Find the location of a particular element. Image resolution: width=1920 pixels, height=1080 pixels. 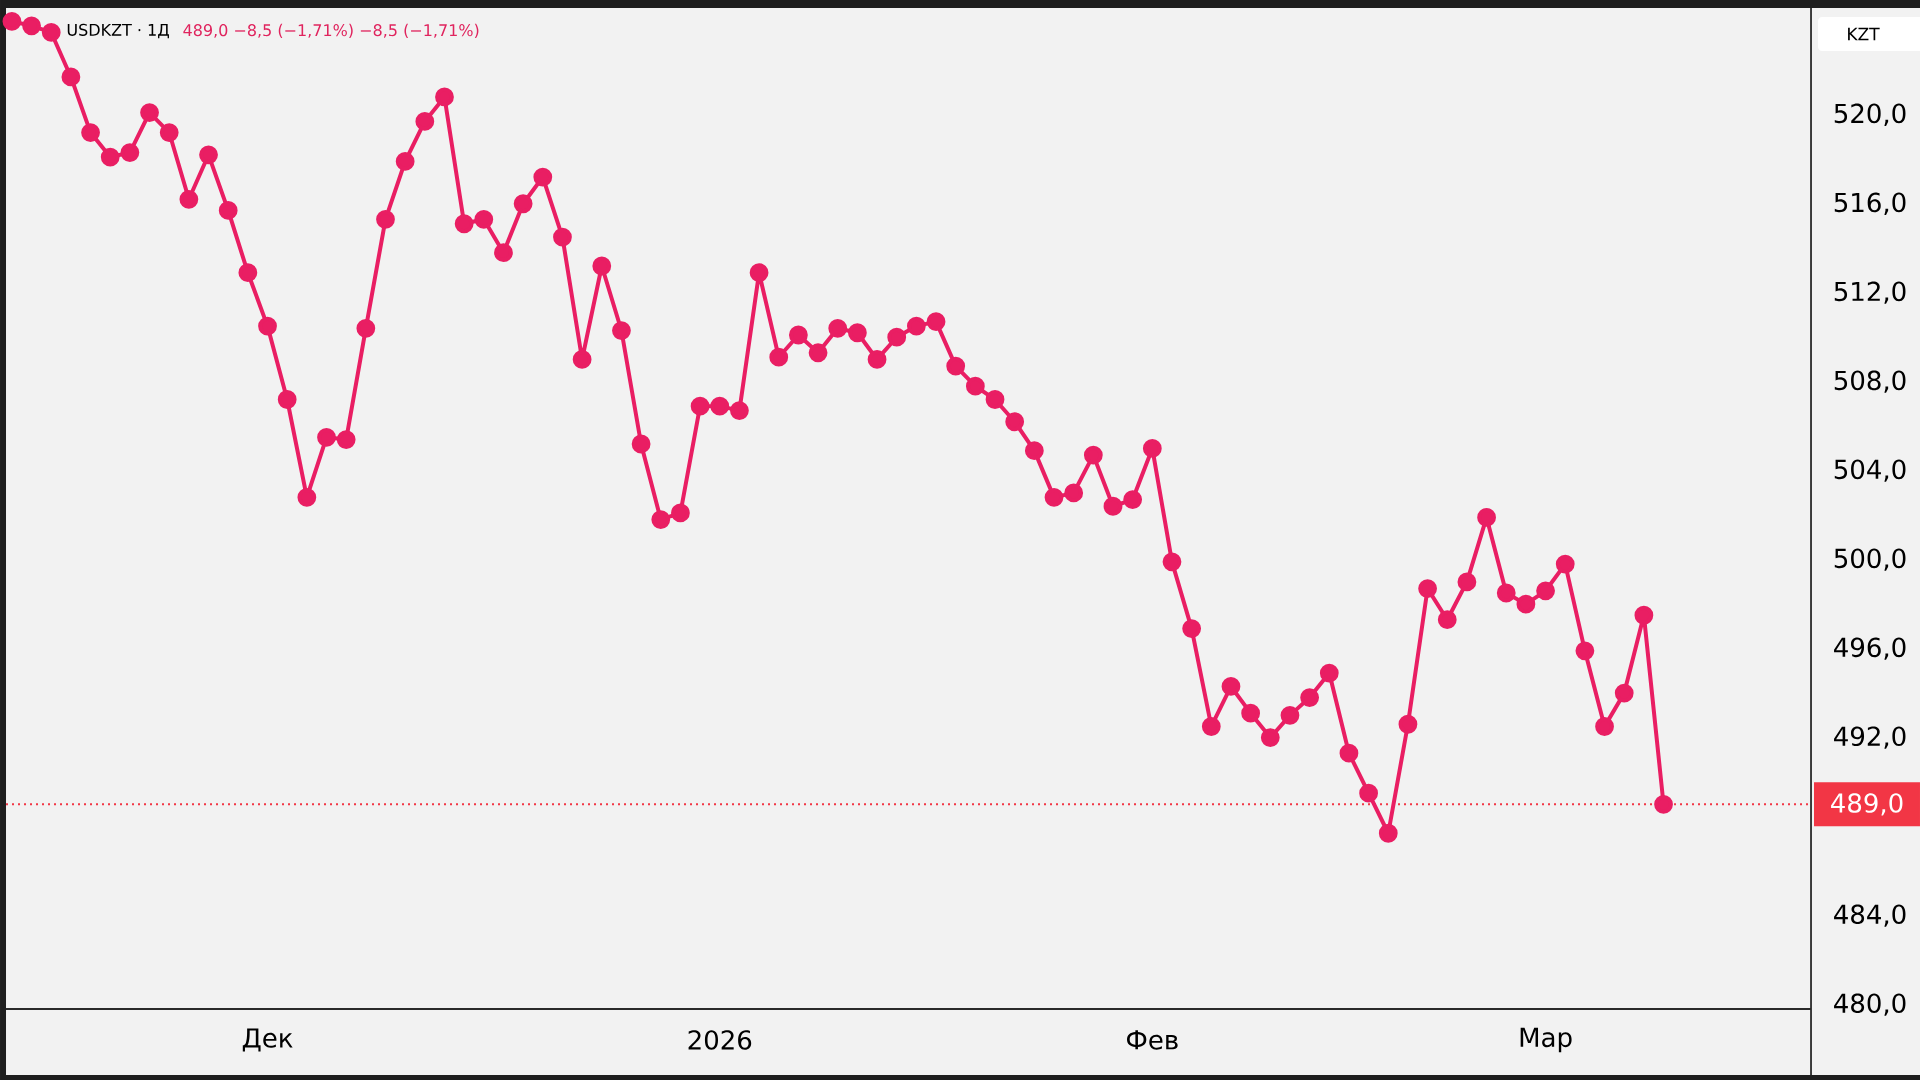

x-tick-label: Мар is located at coordinates (1546, 1040).